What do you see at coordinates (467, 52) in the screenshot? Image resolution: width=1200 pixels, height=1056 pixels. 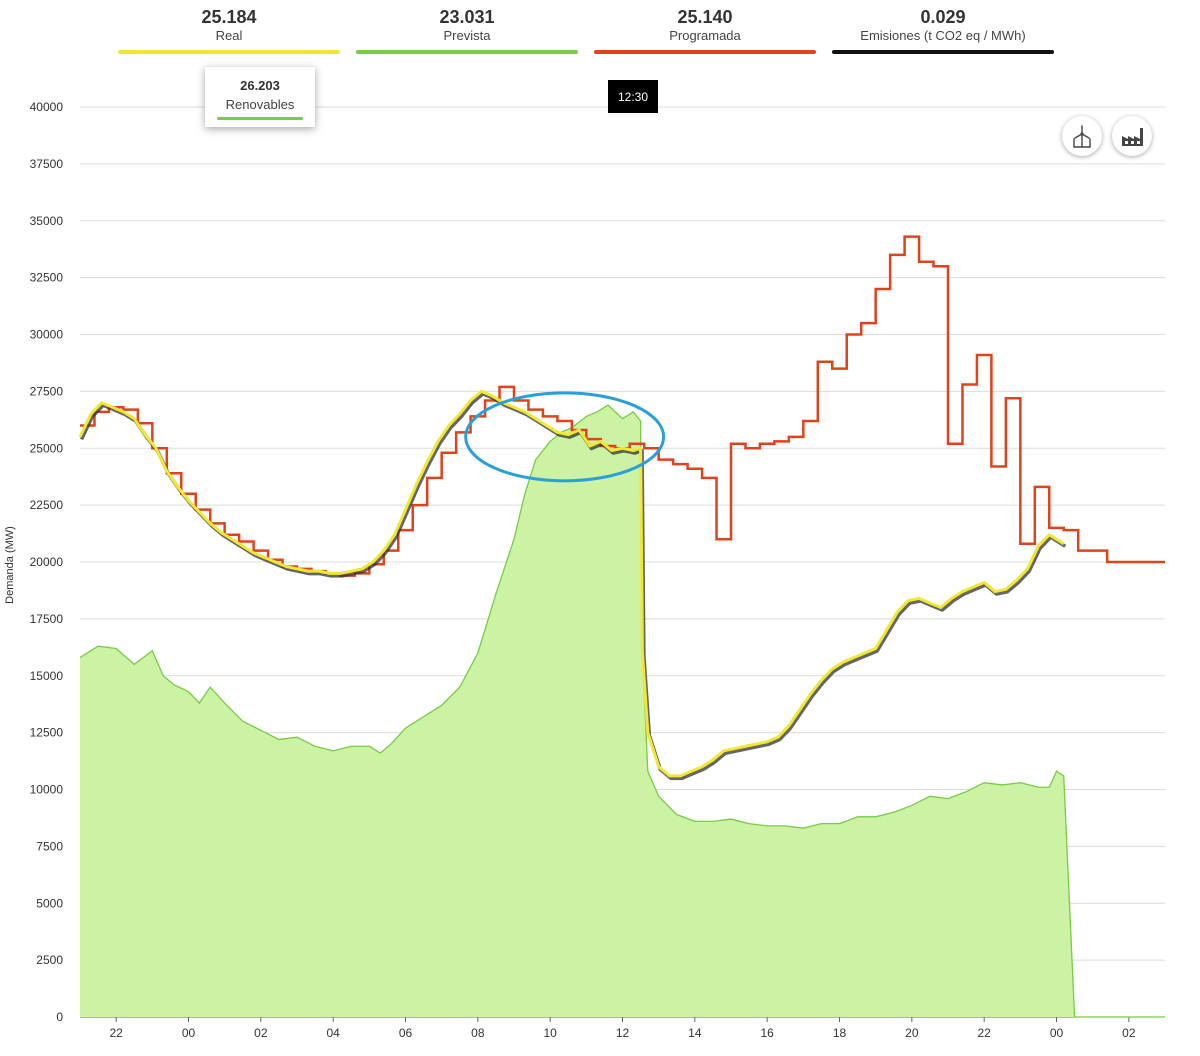 I see `summary-prevista-color-bar` at bounding box center [467, 52].